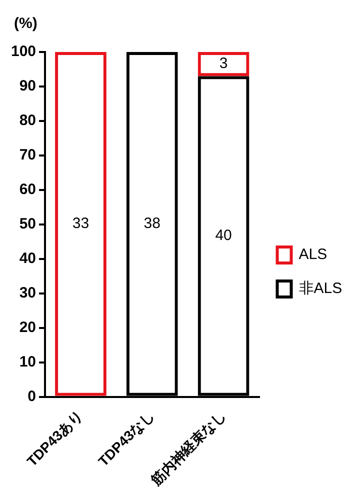  I want to click on y-tick-label: 50, so click(27, 224).